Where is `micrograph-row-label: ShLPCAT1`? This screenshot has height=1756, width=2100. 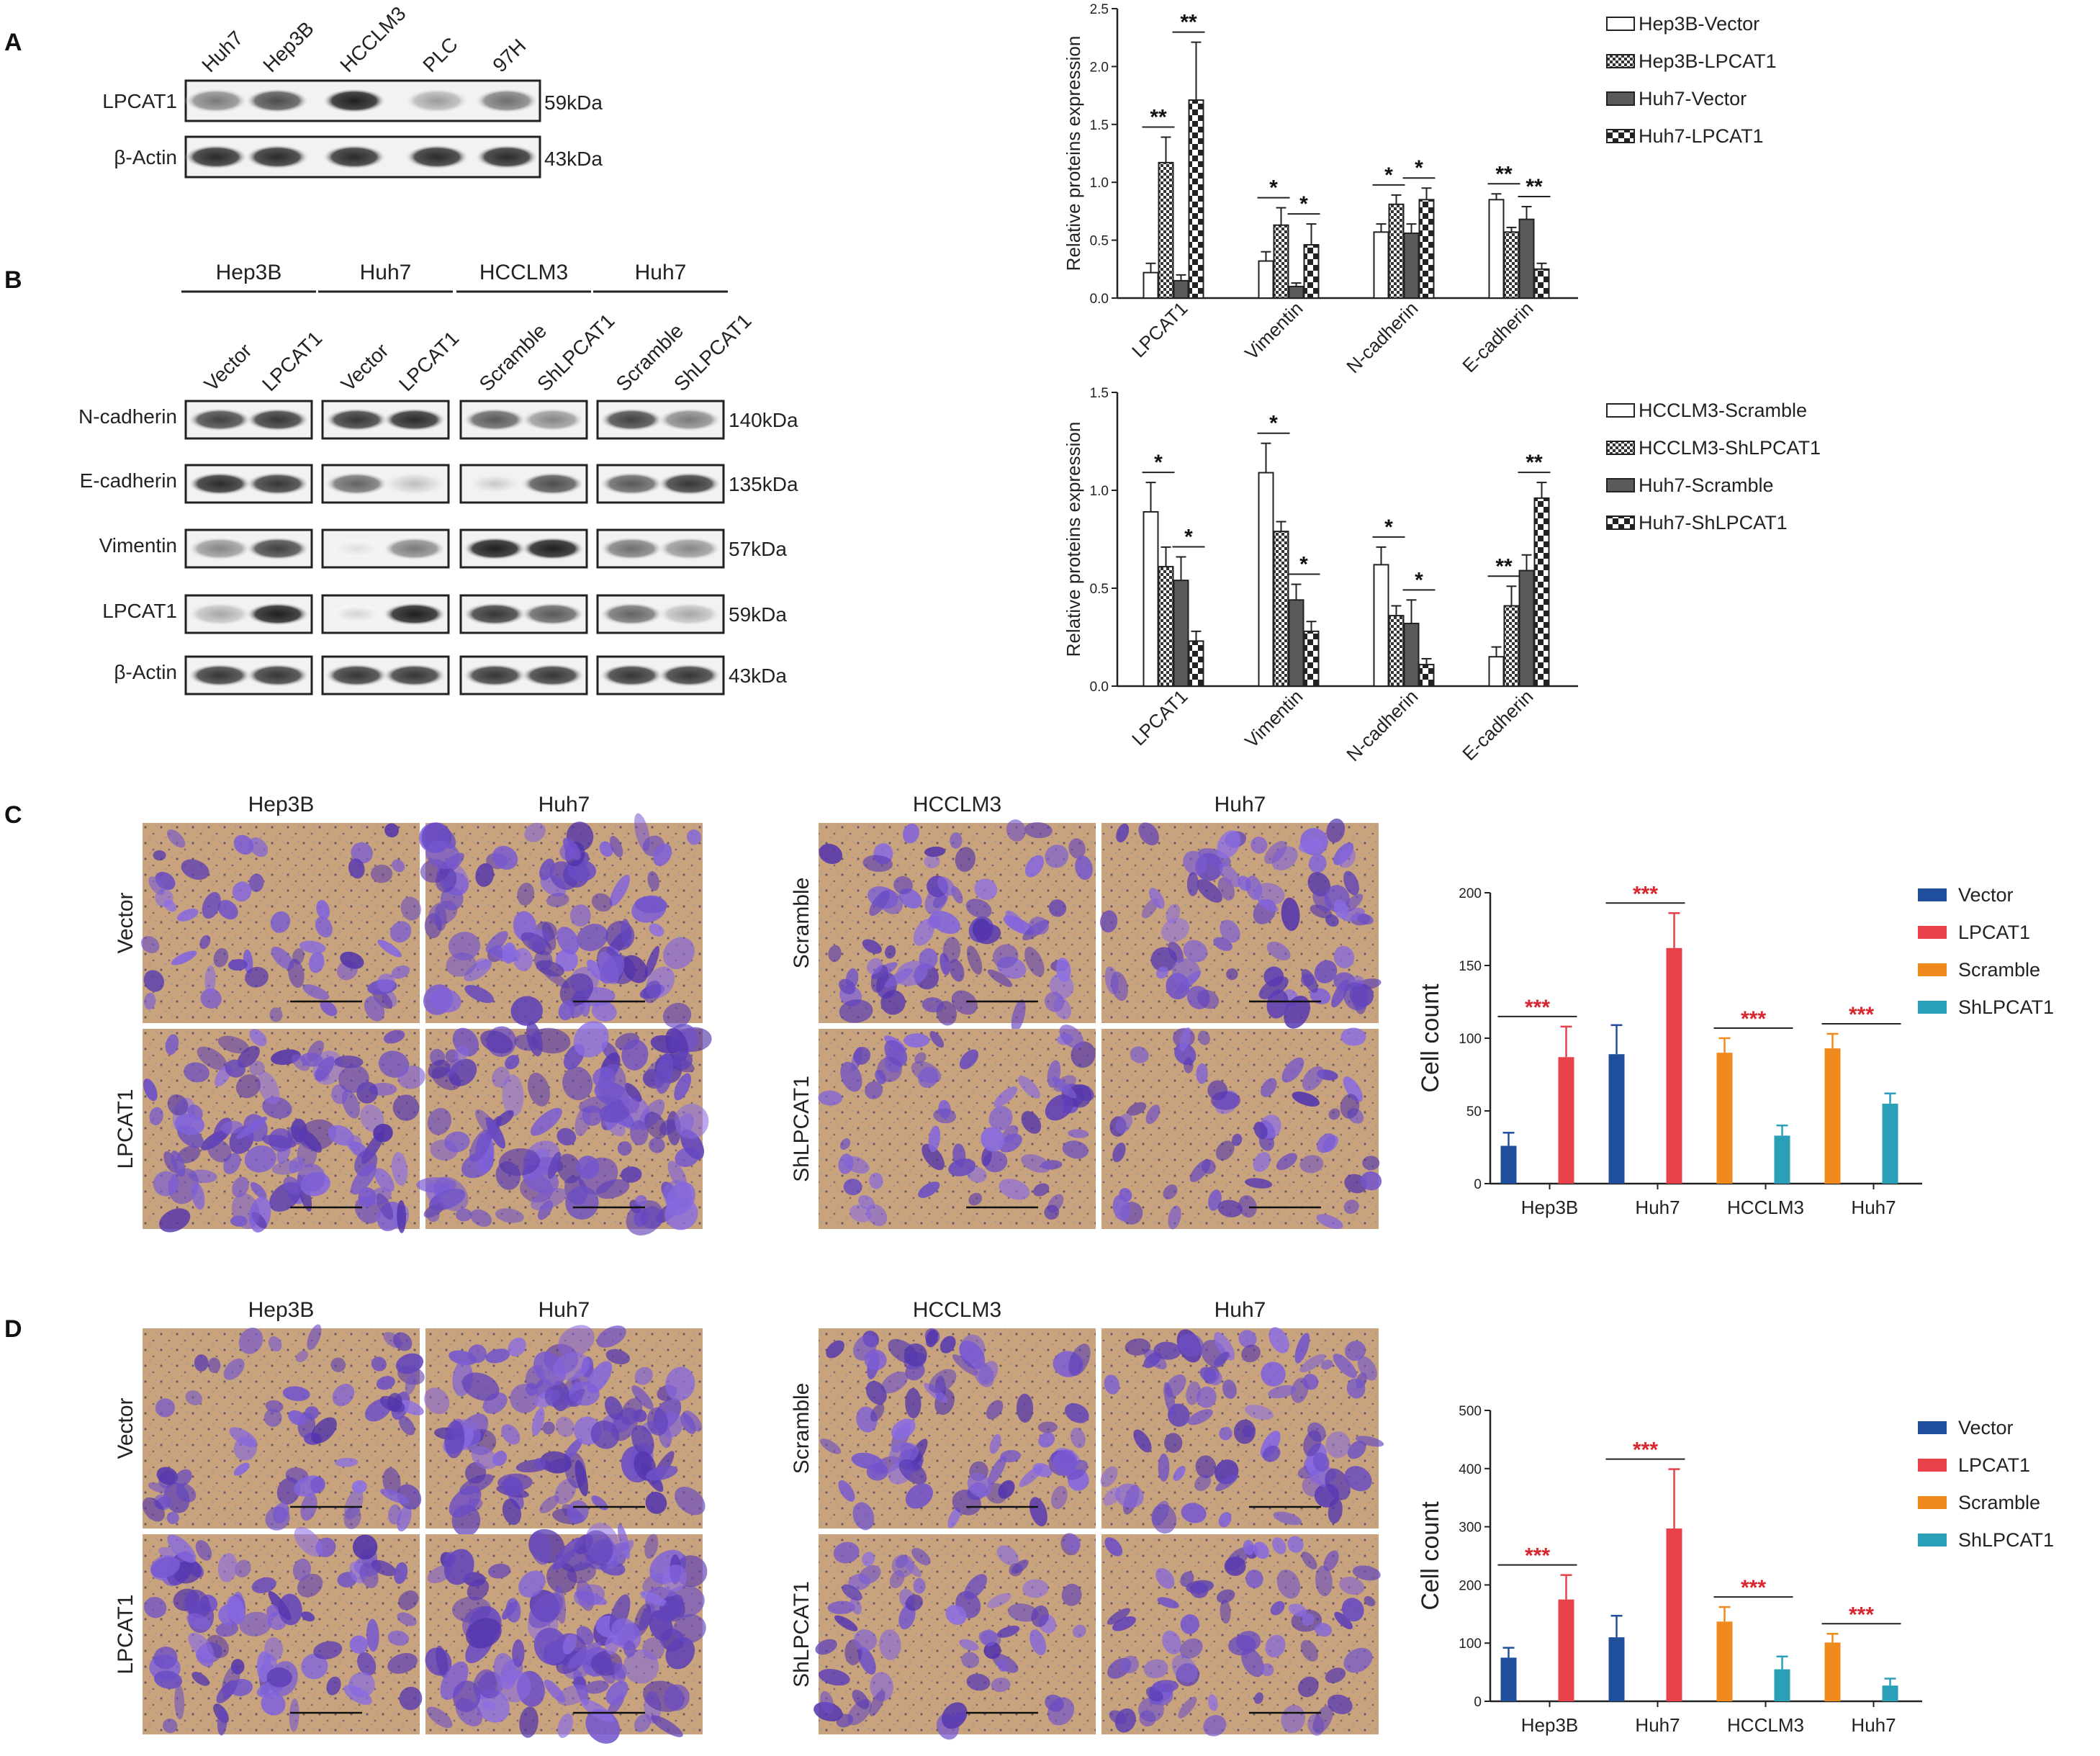
micrograph-row-label: ShLPCAT1 is located at coordinates (802, 1634).